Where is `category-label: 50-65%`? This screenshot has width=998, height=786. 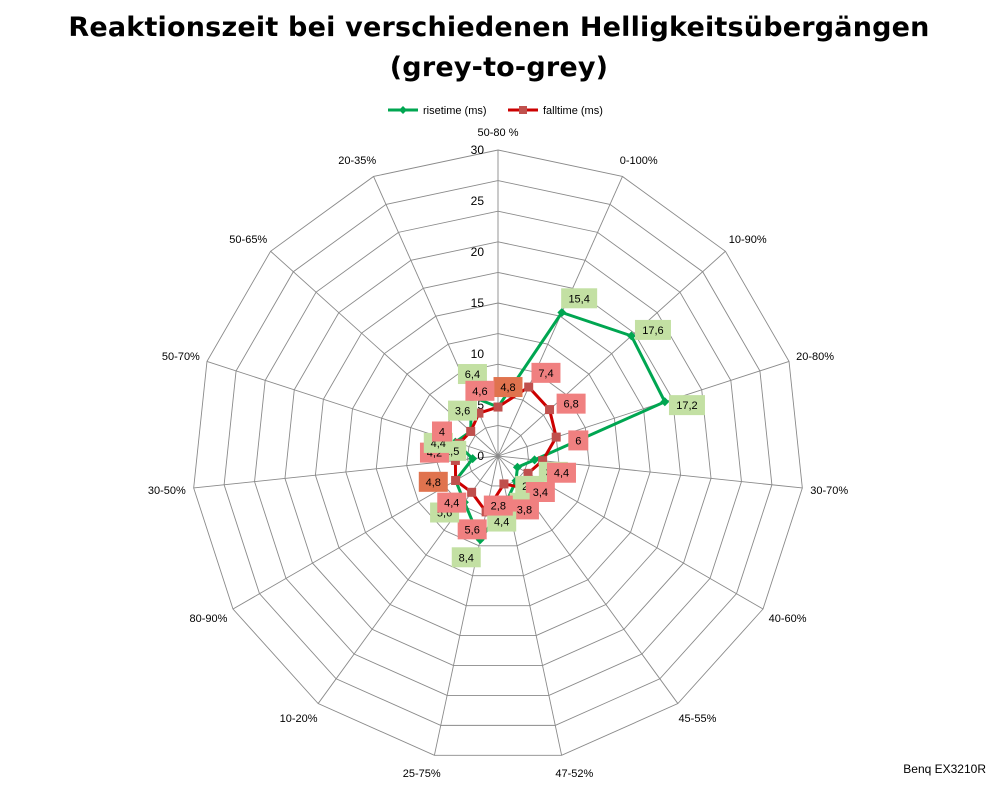 category-label: 50-65% is located at coordinates (248, 240).